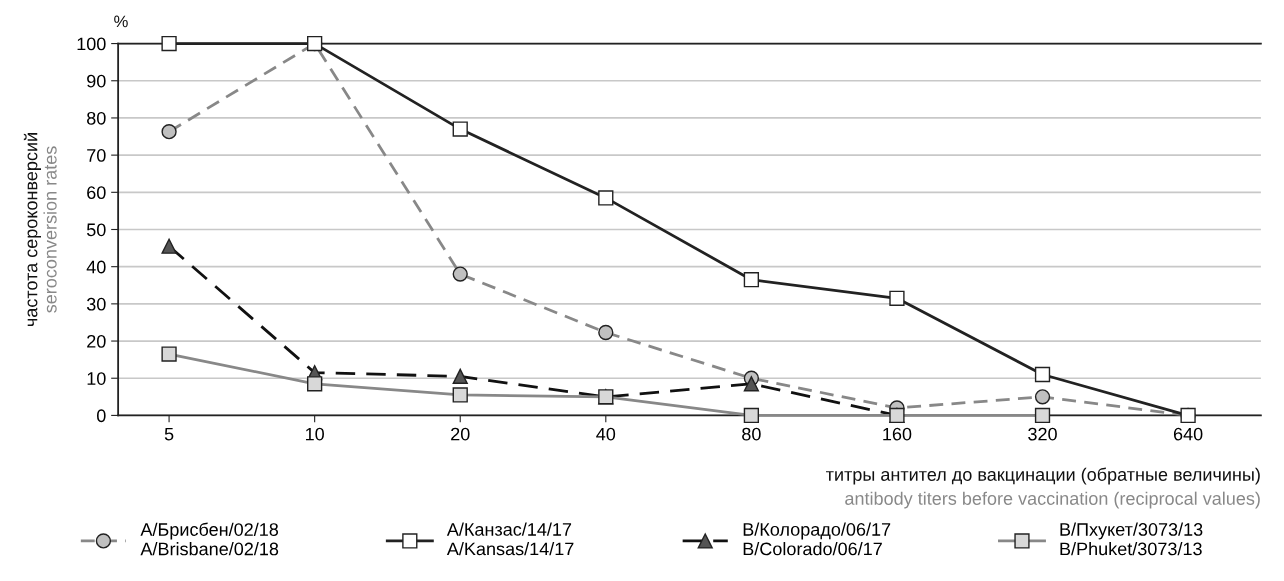 The image size is (1284, 581). I want to click on legend-label: A/Брисбен/02/18 A/Brisbane/02/18, so click(209, 539).